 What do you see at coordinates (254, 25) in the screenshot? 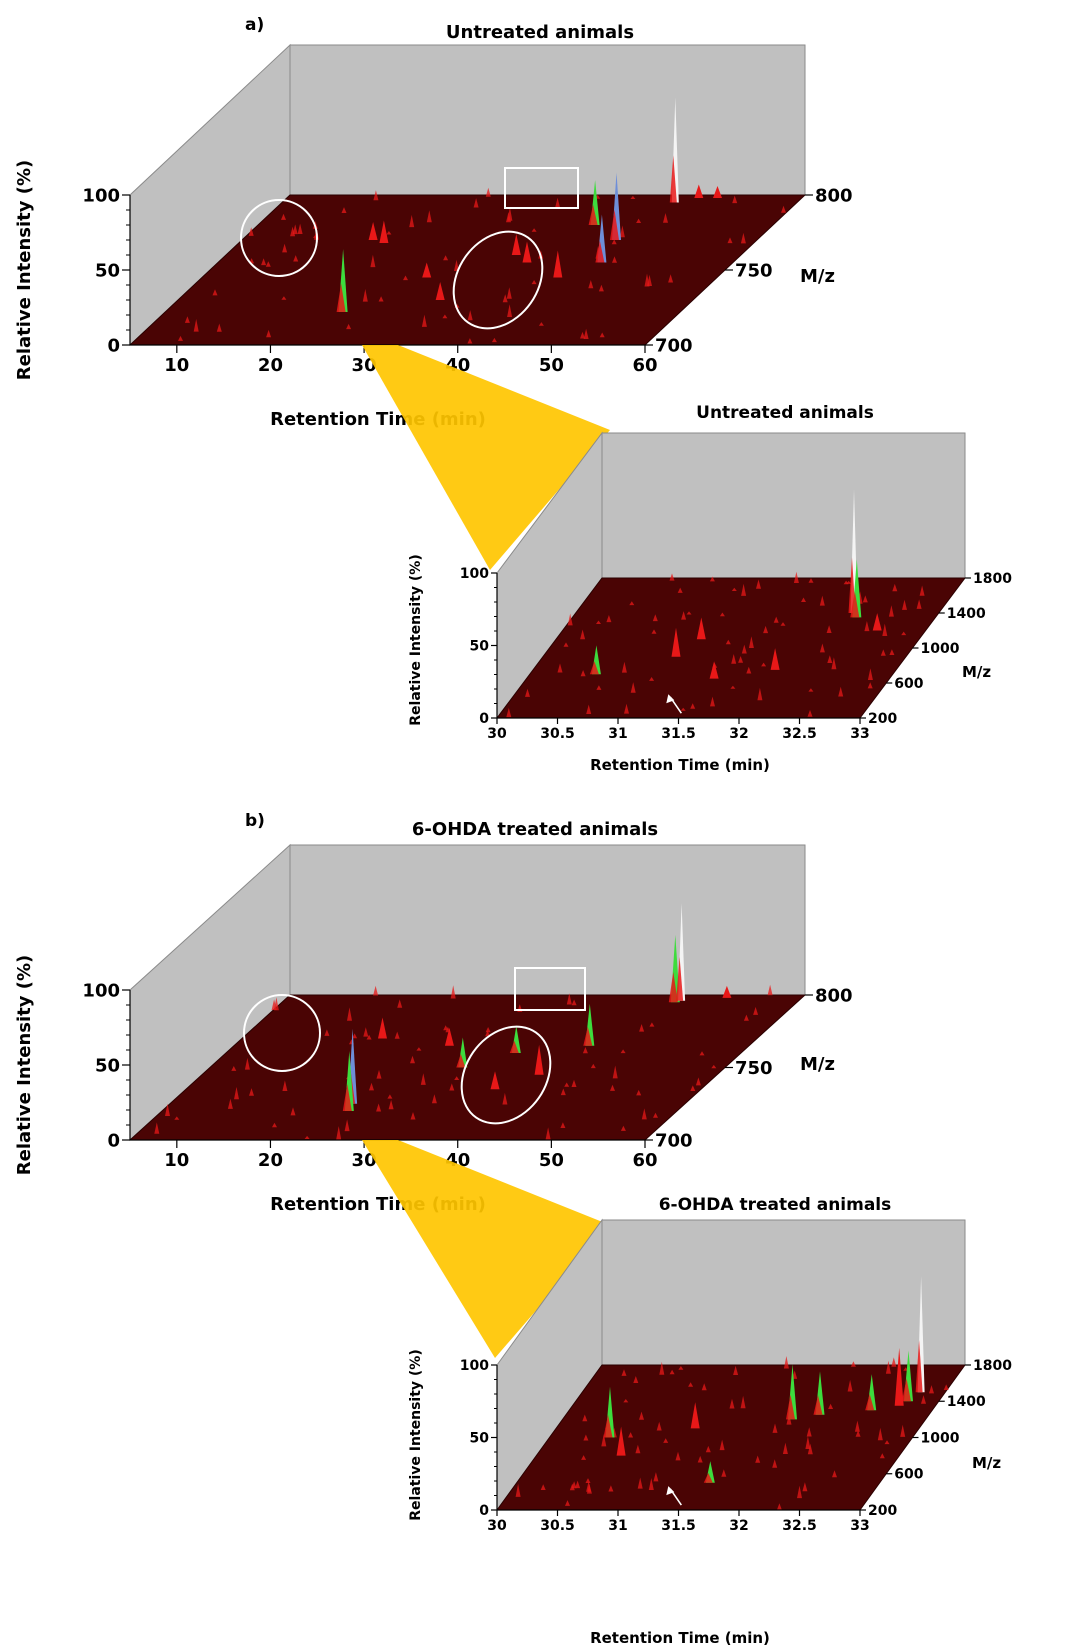
I see `panel-label-a: a)` at bounding box center [254, 25].